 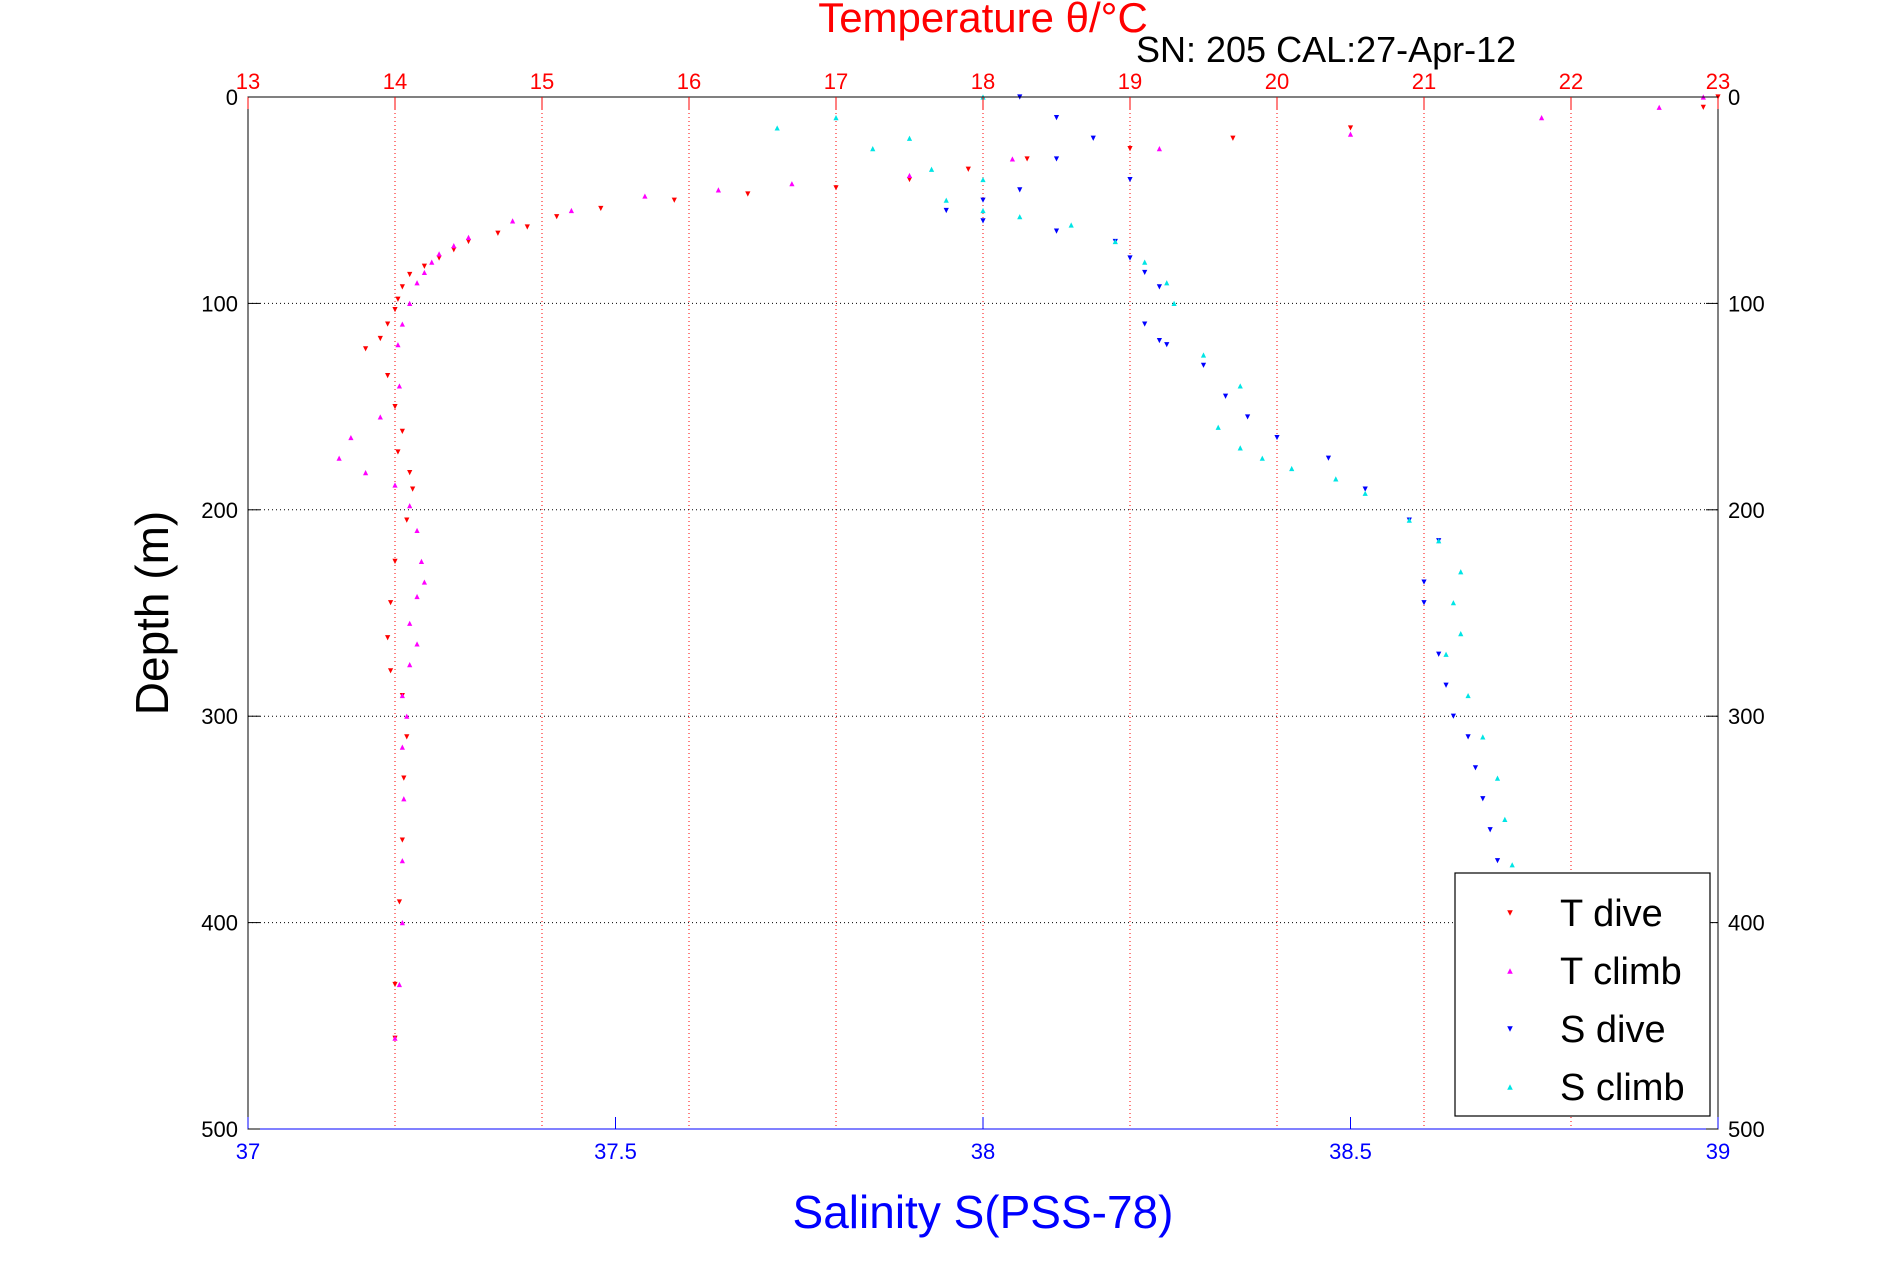 I want to click on temp-tick-label: 14, so click(x=395, y=81).